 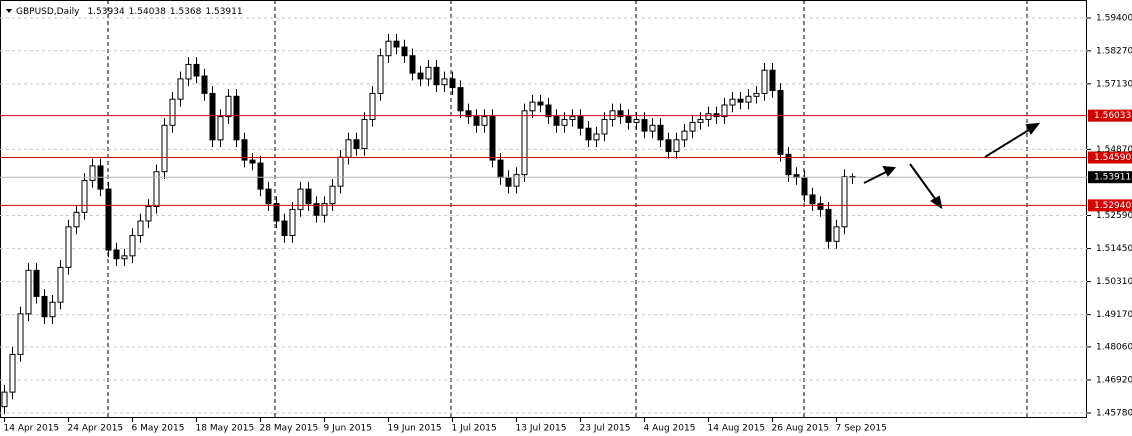 What do you see at coordinates (9, 11) in the screenshot?
I see `menu-triangle` at bounding box center [9, 11].